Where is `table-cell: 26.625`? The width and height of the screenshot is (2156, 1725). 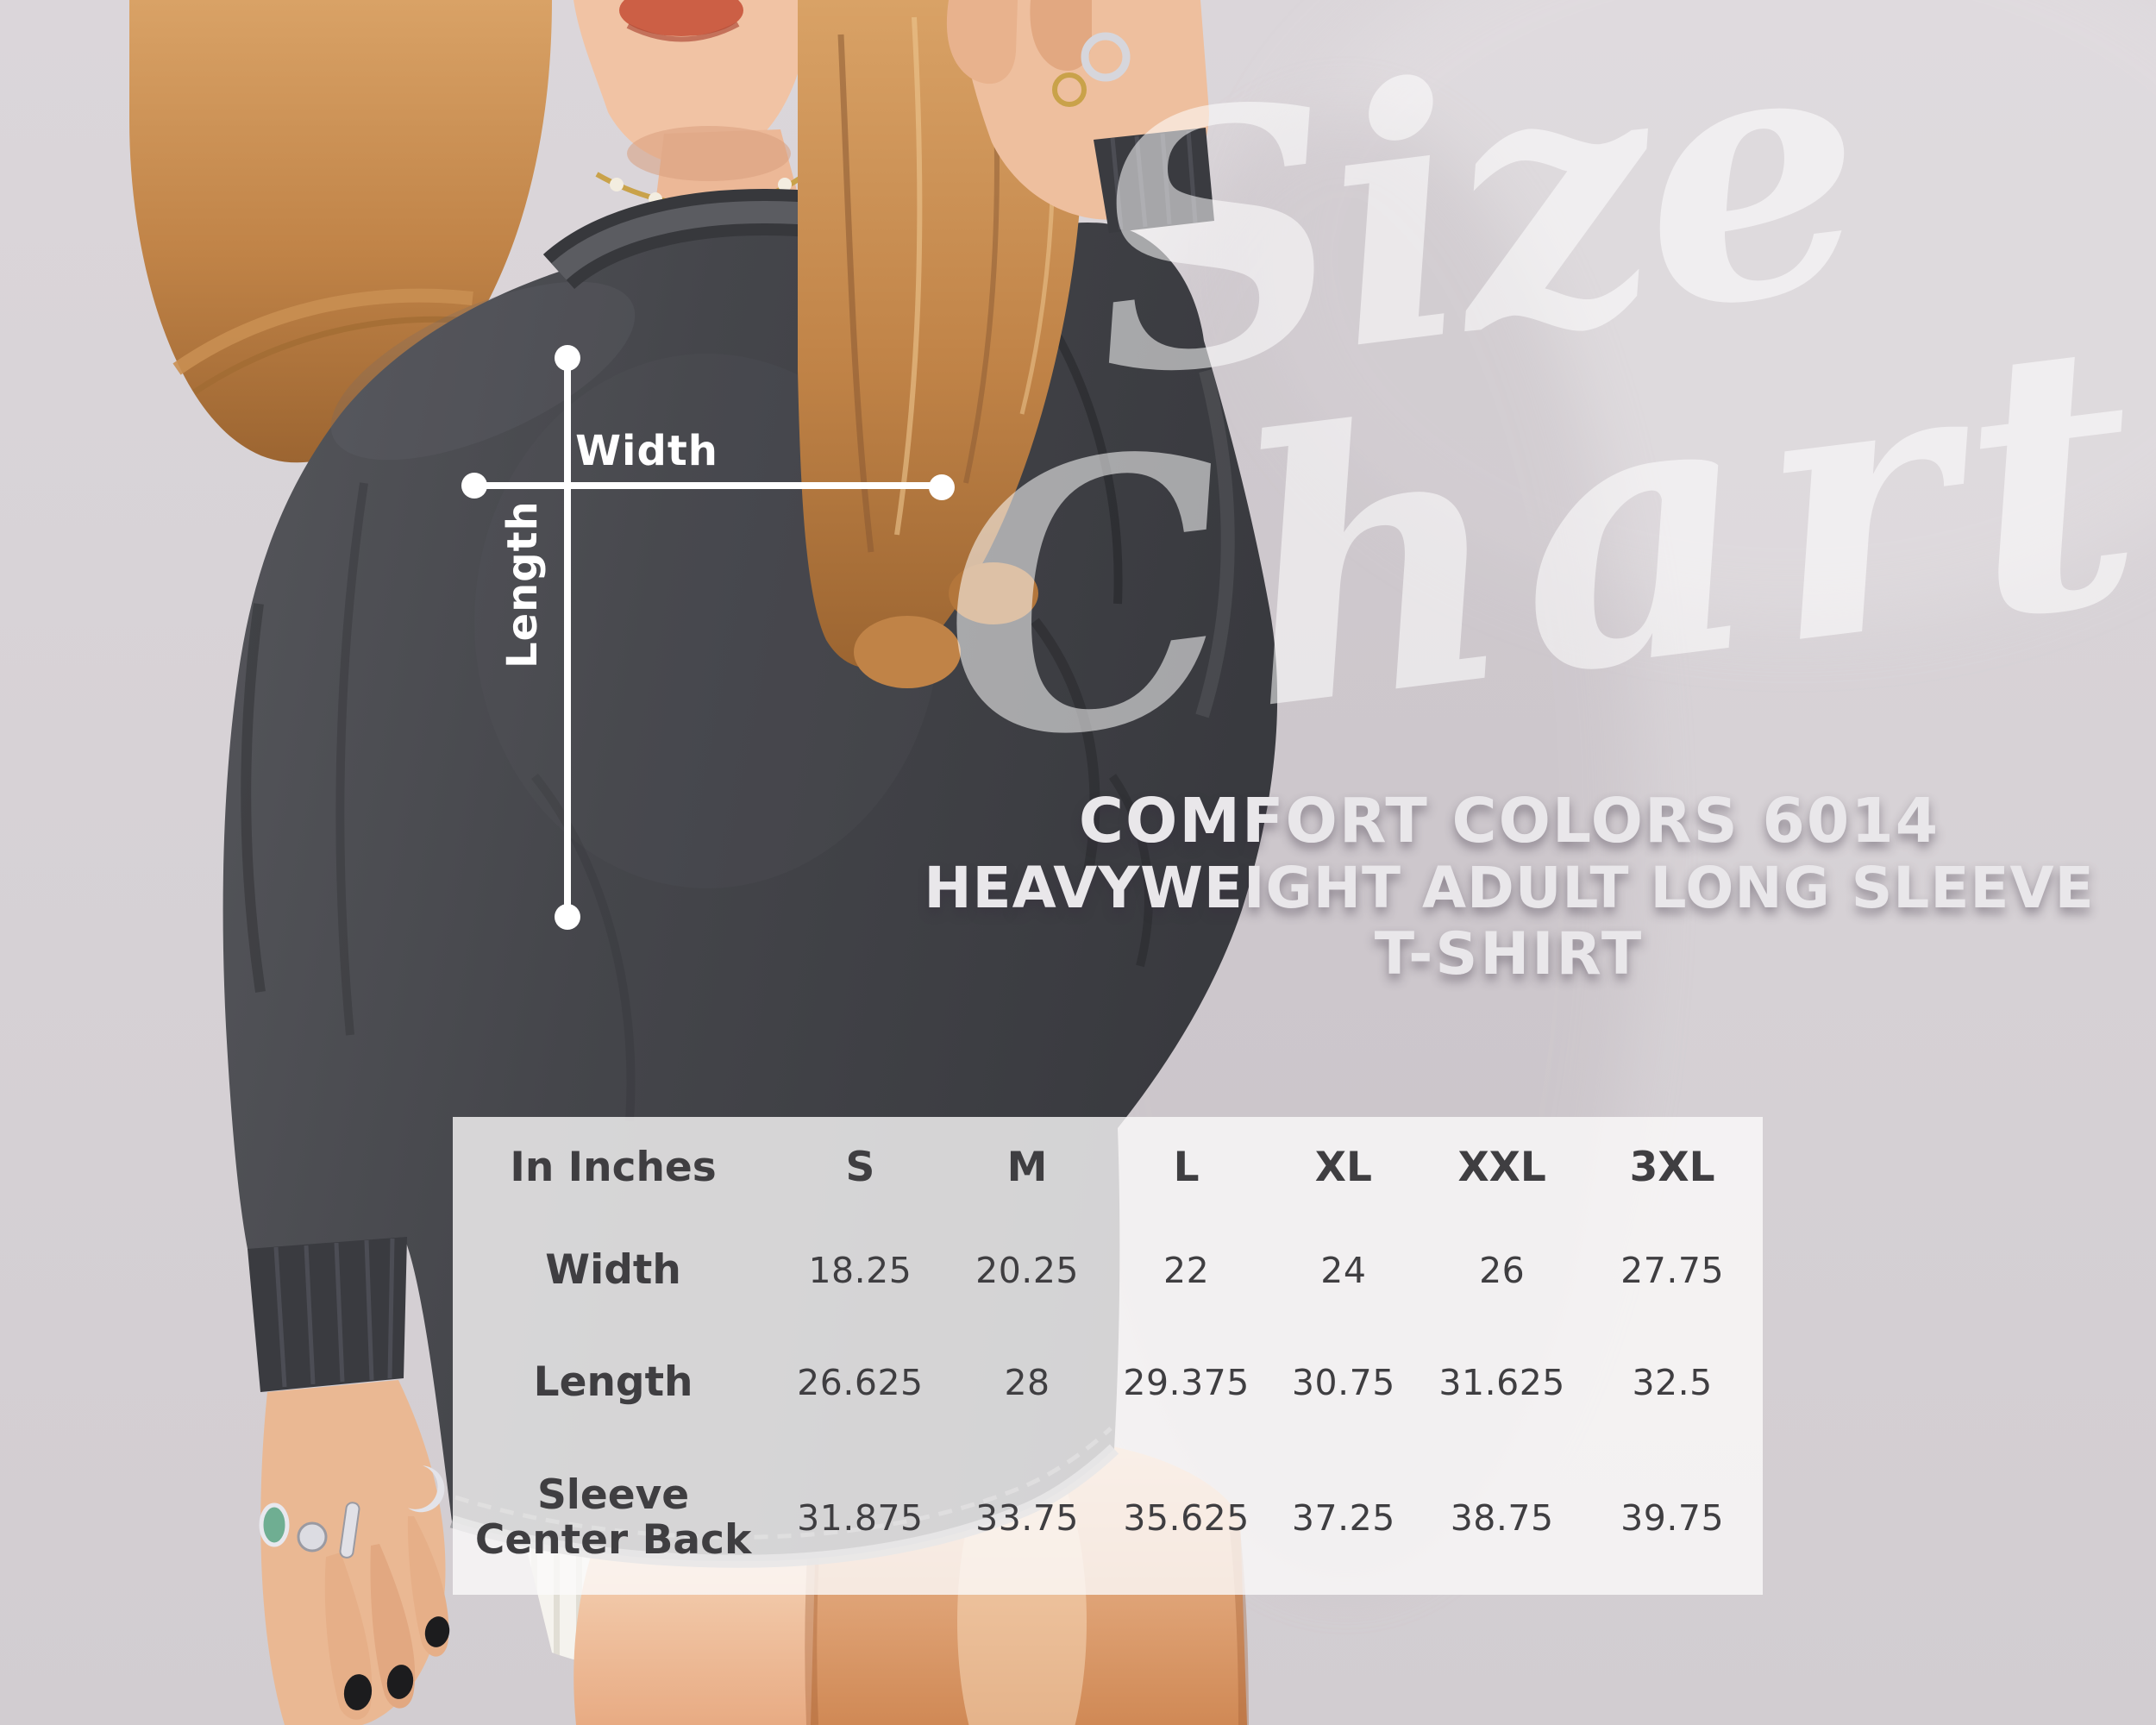 table-cell: 26.625 is located at coordinates (860, 1383).